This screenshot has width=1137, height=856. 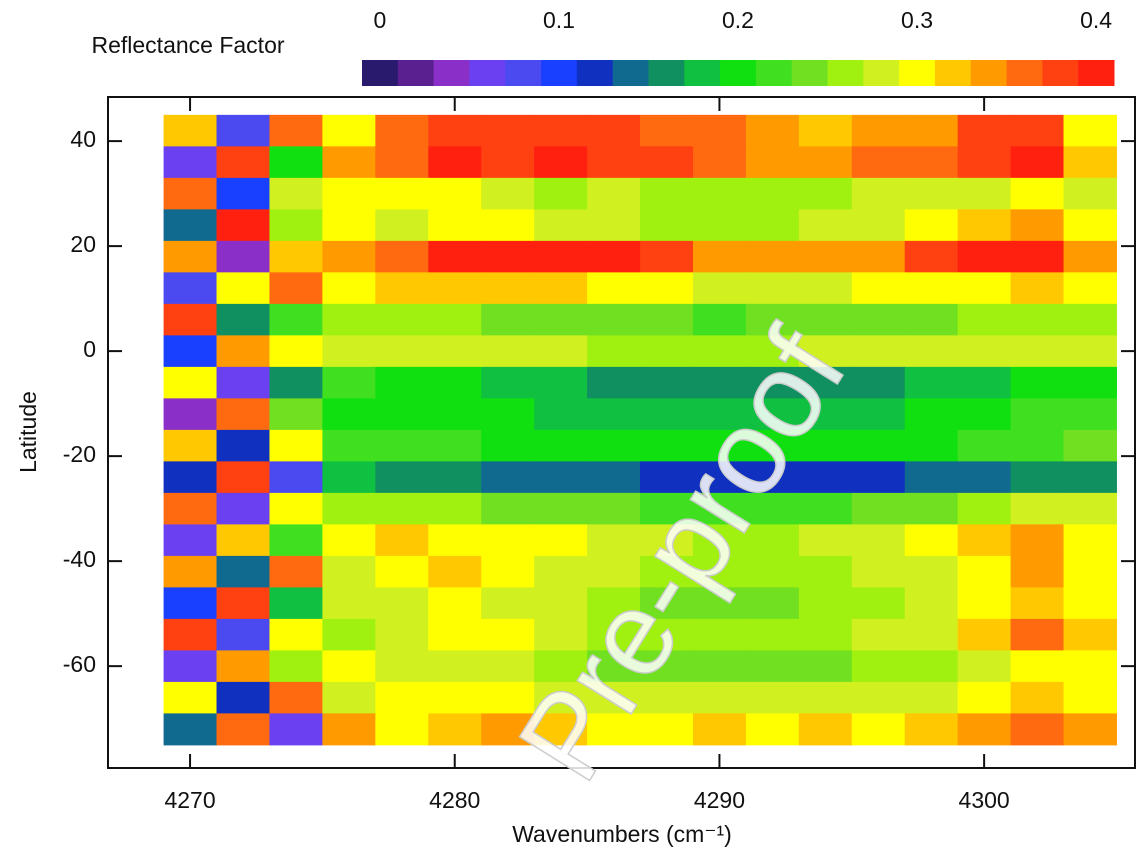 What do you see at coordinates (83, 244) in the screenshot?
I see `y-tick-label: 20` at bounding box center [83, 244].